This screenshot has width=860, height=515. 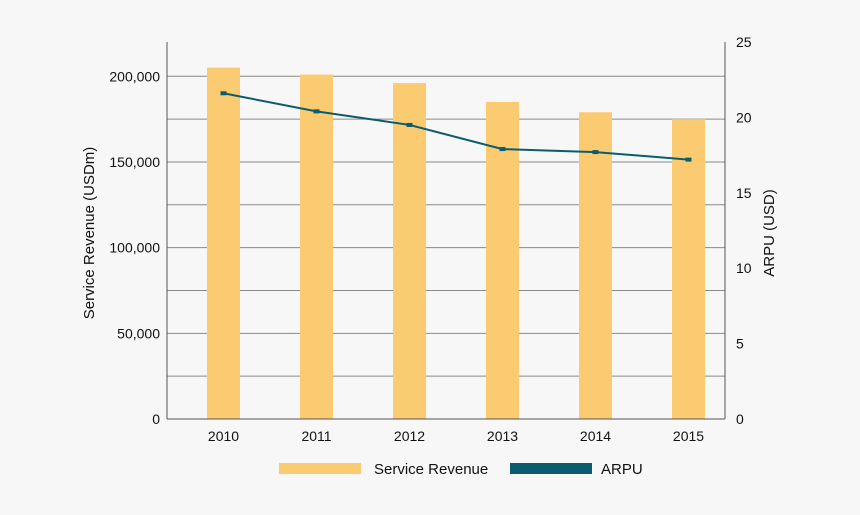 What do you see at coordinates (156, 419) in the screenshot?
I see `left-tick-label: 0` at bounding box center [156, 419].